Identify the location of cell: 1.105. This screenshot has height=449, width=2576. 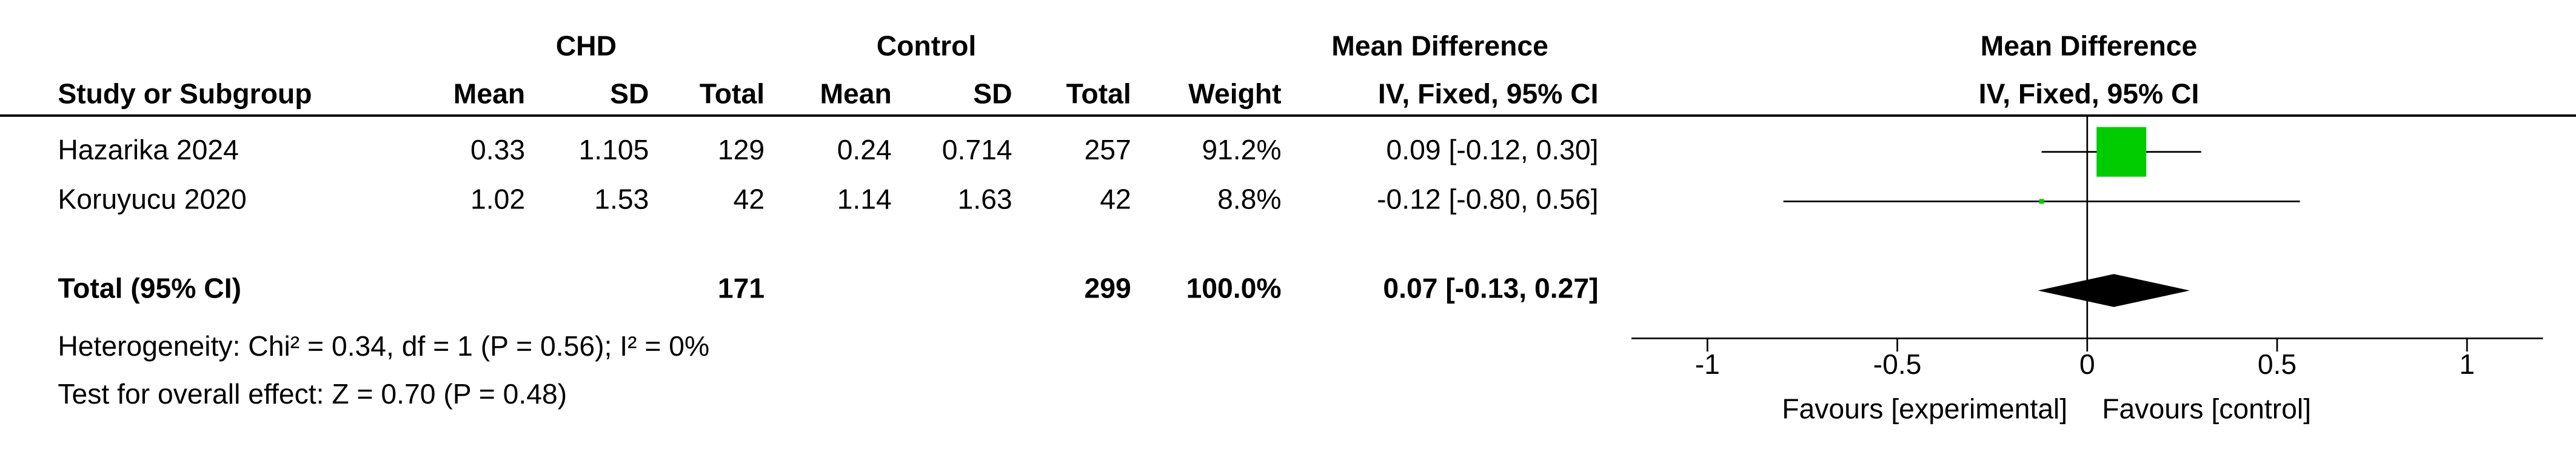
(614, 149).